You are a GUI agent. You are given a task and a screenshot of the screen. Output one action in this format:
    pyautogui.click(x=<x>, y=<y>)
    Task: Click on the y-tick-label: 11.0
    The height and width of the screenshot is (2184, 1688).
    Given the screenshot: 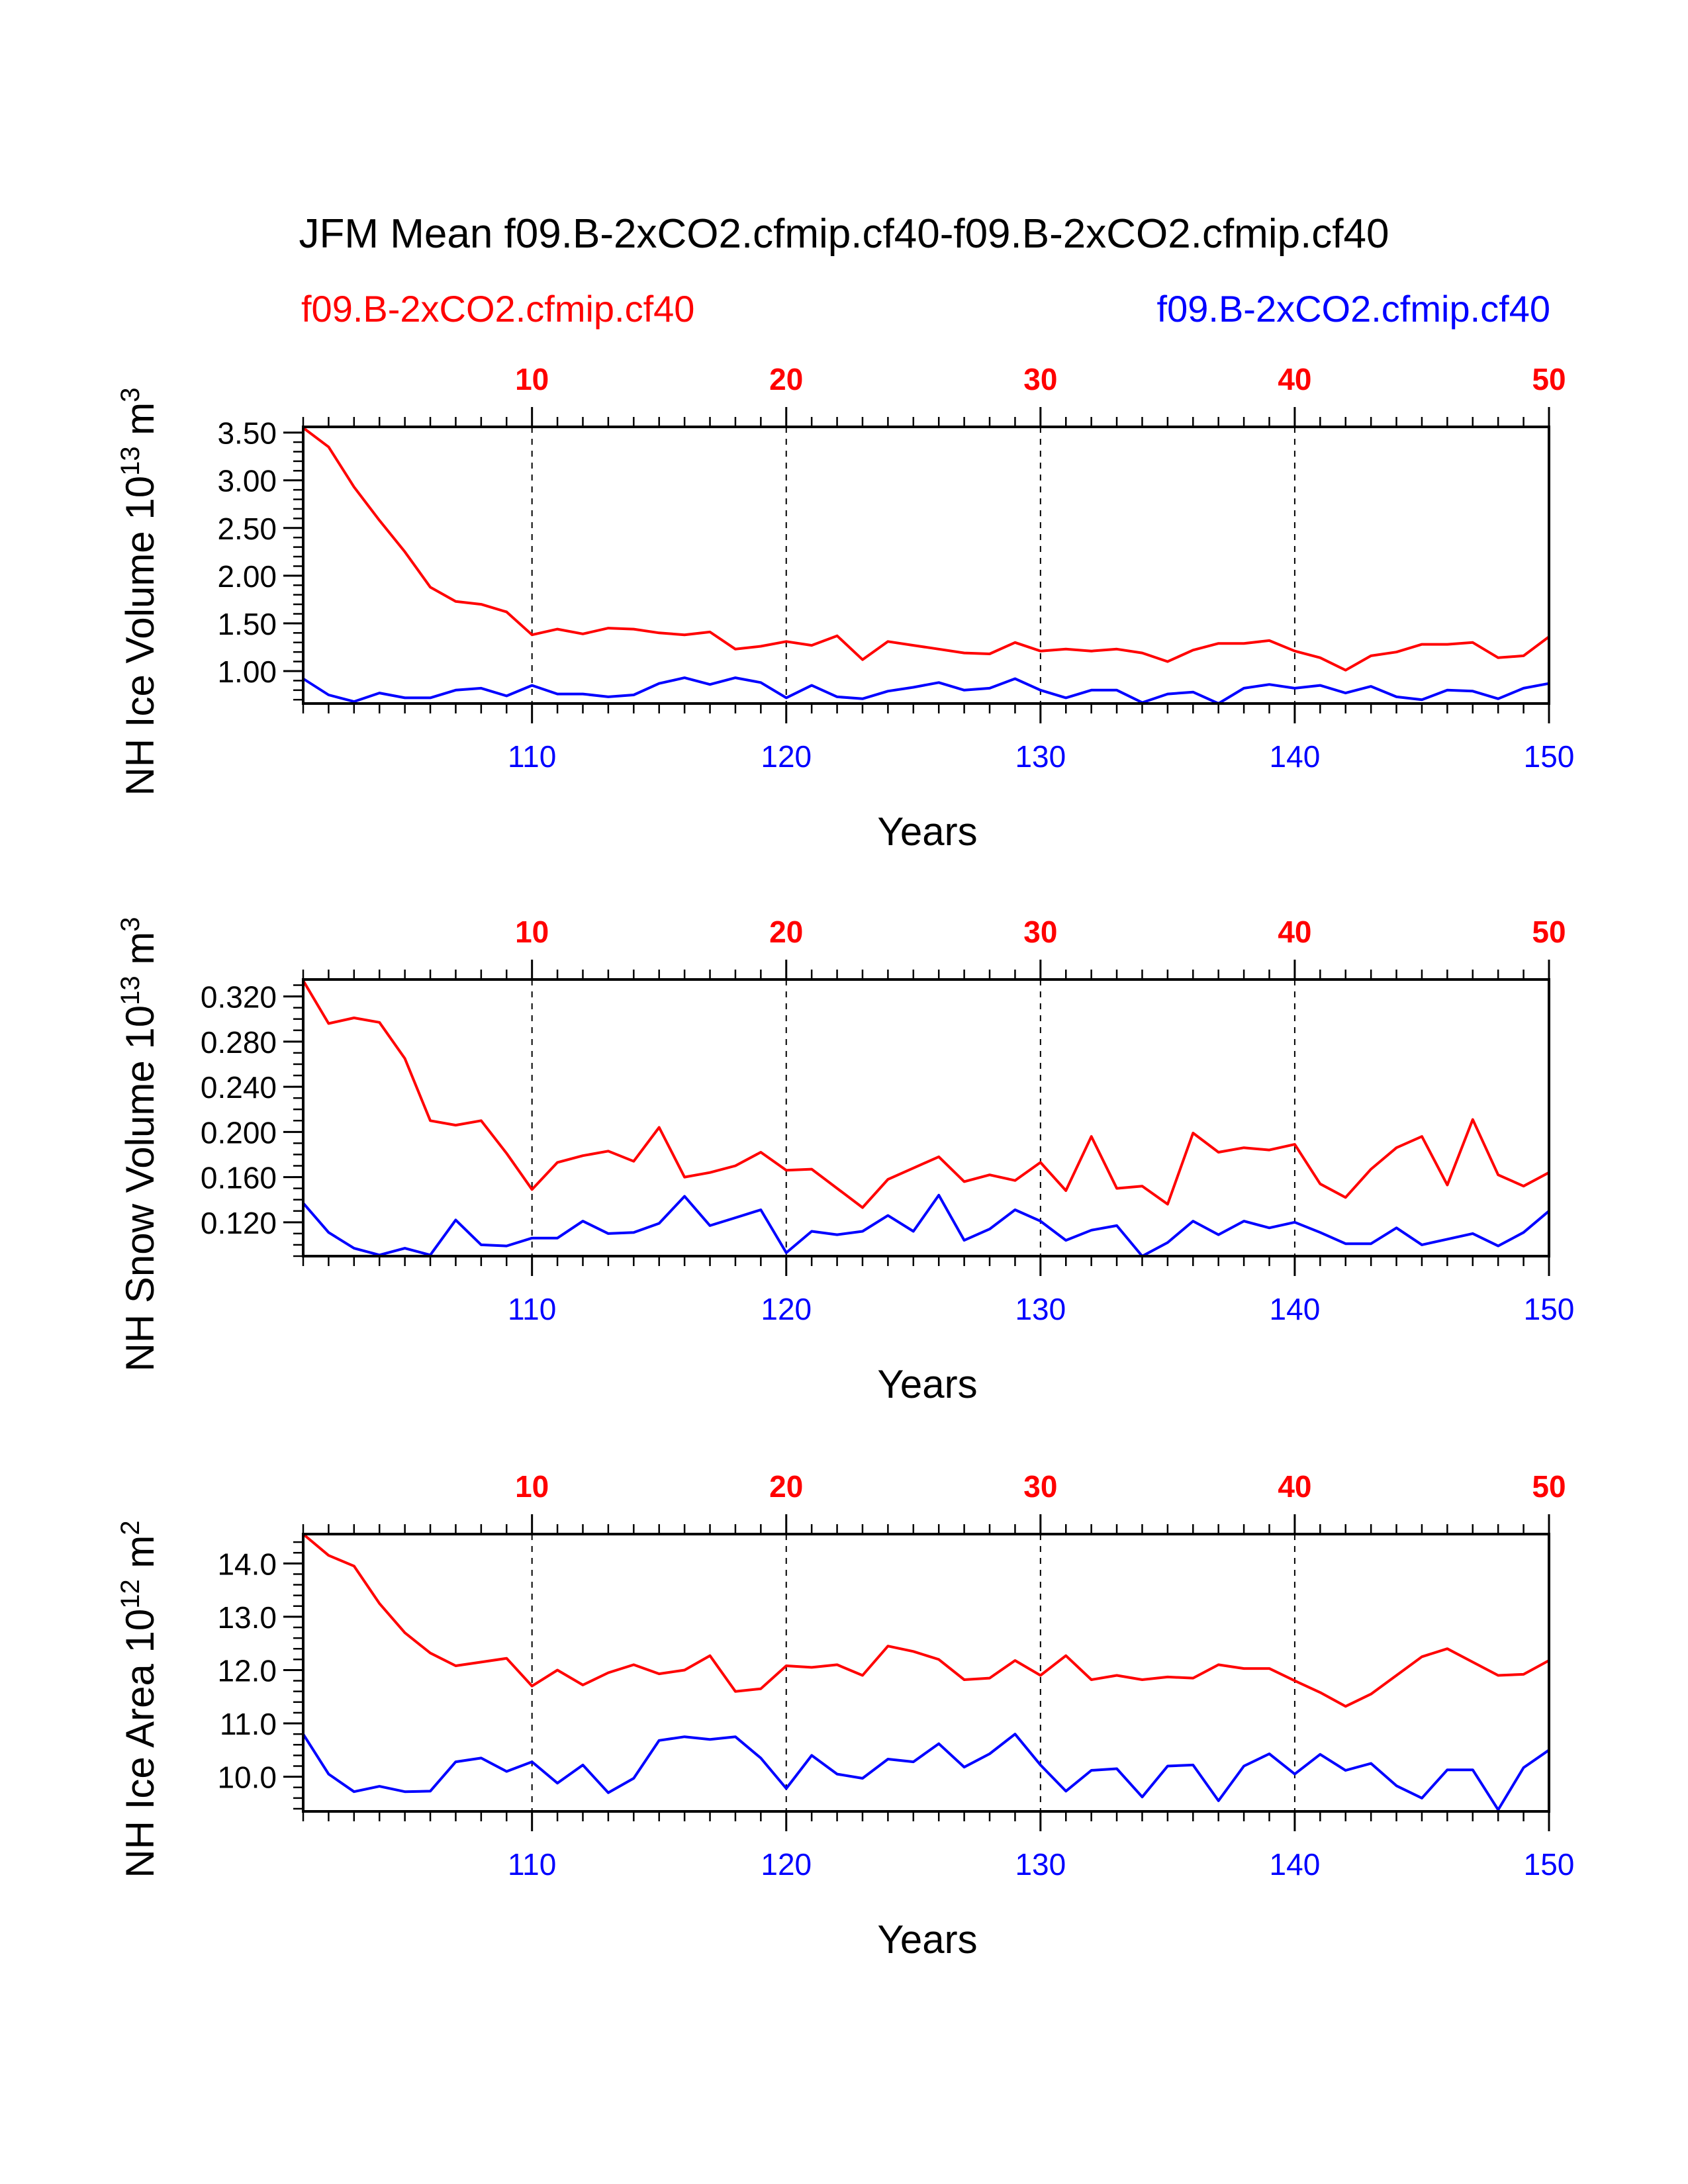 What is the action you would take?
    pyautogui.click(x=248, y=1724)
    